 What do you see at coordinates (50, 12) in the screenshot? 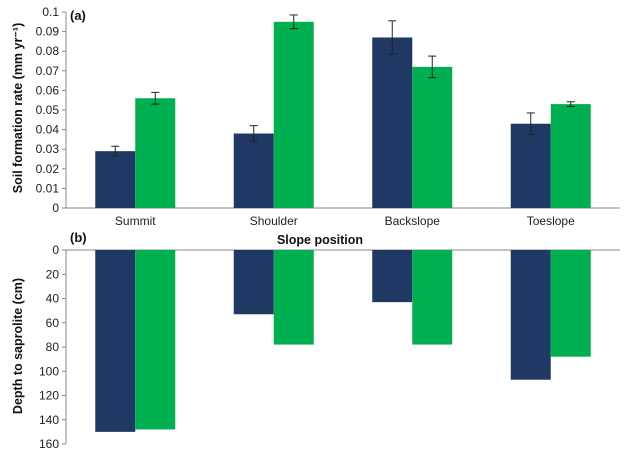
I see `panel-a-y-tick-label: 0.1` at bounding box center [50, 12].